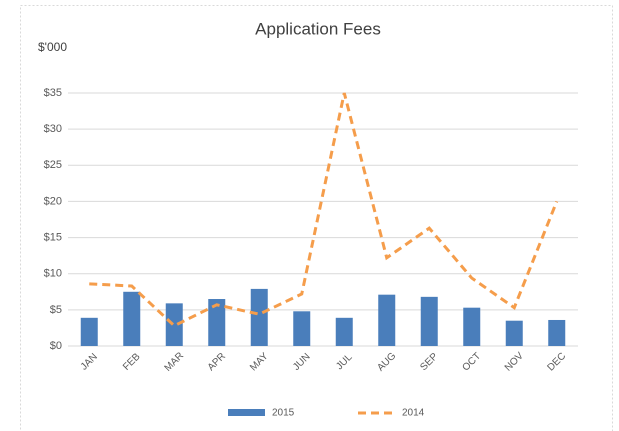 The image size is (619, 431). Describe the element at coordinates (53, 274) in the screenshot. I see `y-tick-label: $10` at that location.